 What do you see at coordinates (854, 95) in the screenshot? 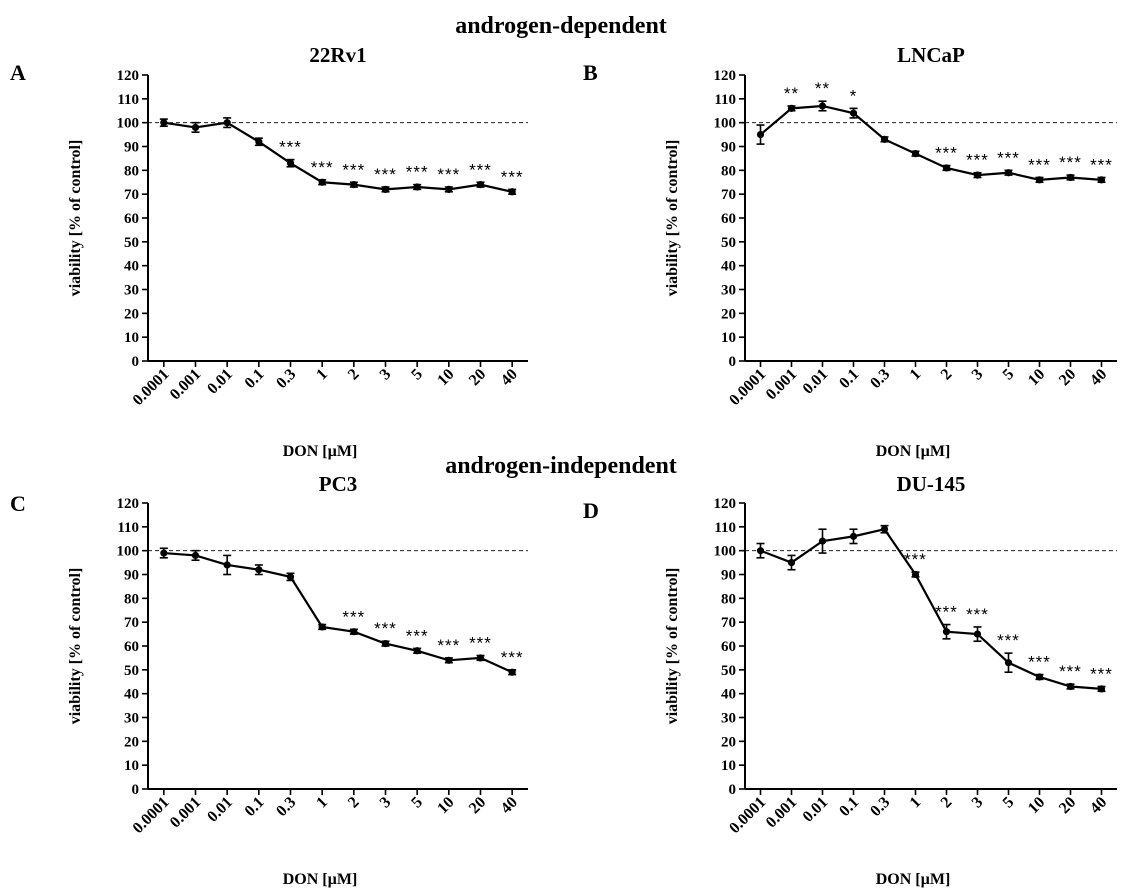
I see `significance-label: *` at bounding box center [854, 95].